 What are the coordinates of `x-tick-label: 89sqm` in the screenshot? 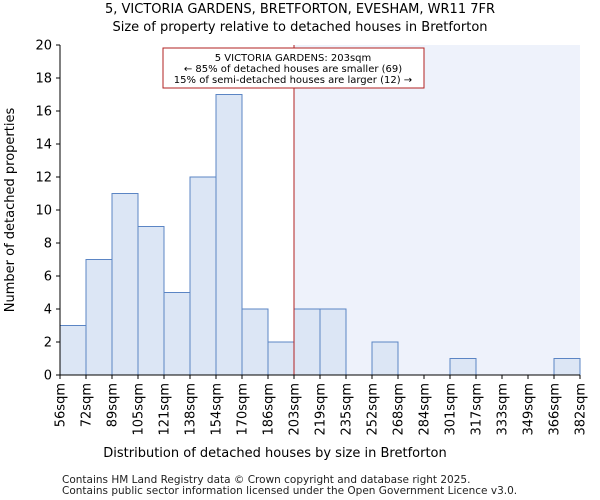 It's located at (113, 405).